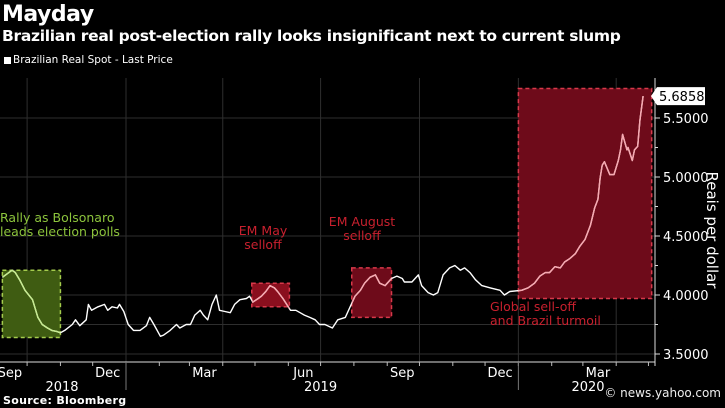  I want to click on legend-swatch, so click(7, 60).